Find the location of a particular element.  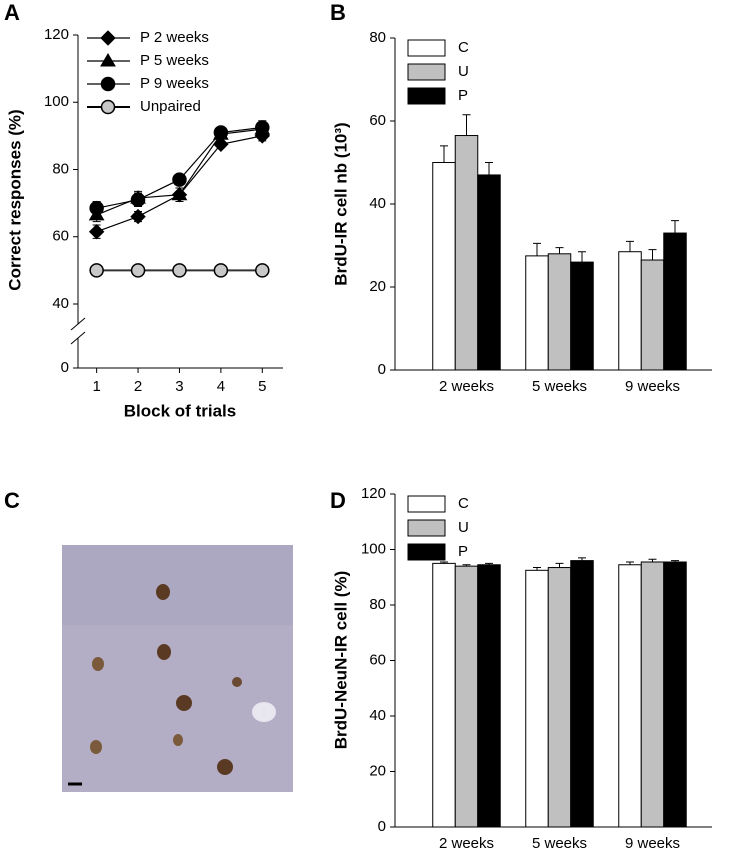

x-tick-label: 2 weeks is located at coordinates (466, 843).